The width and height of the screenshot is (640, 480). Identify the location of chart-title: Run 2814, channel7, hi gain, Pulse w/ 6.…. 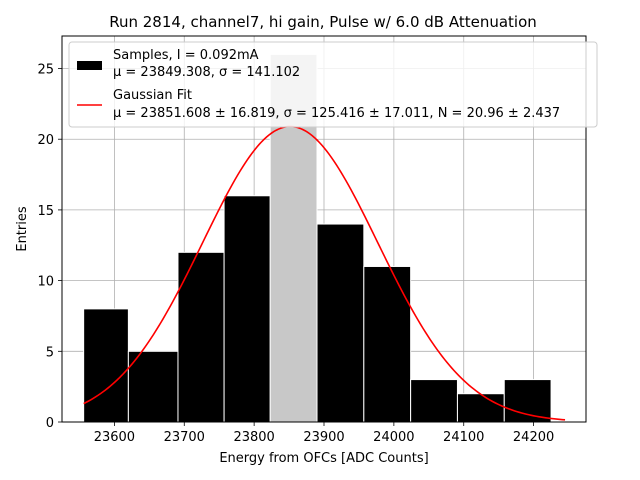
(323, 22).